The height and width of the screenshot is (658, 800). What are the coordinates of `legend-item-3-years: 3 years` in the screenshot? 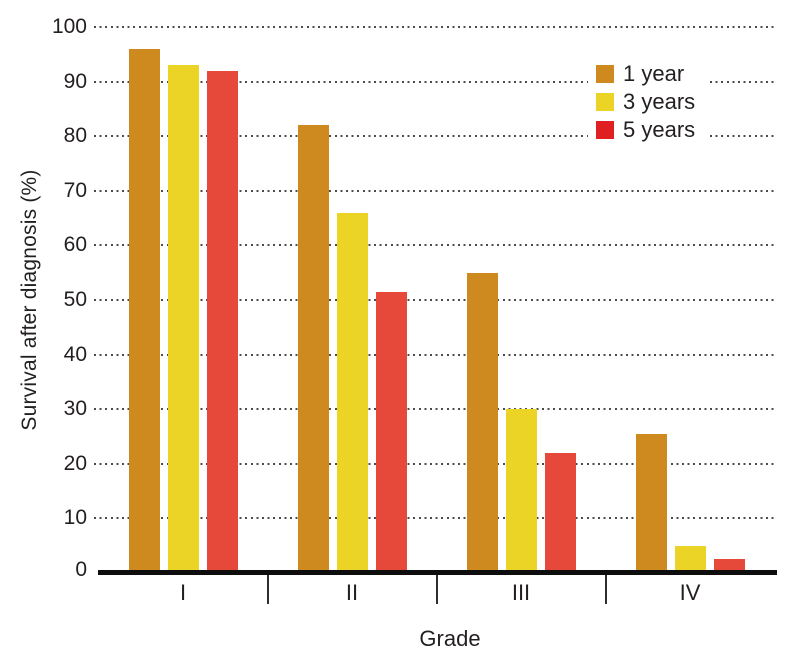 It's located at (645, 102).